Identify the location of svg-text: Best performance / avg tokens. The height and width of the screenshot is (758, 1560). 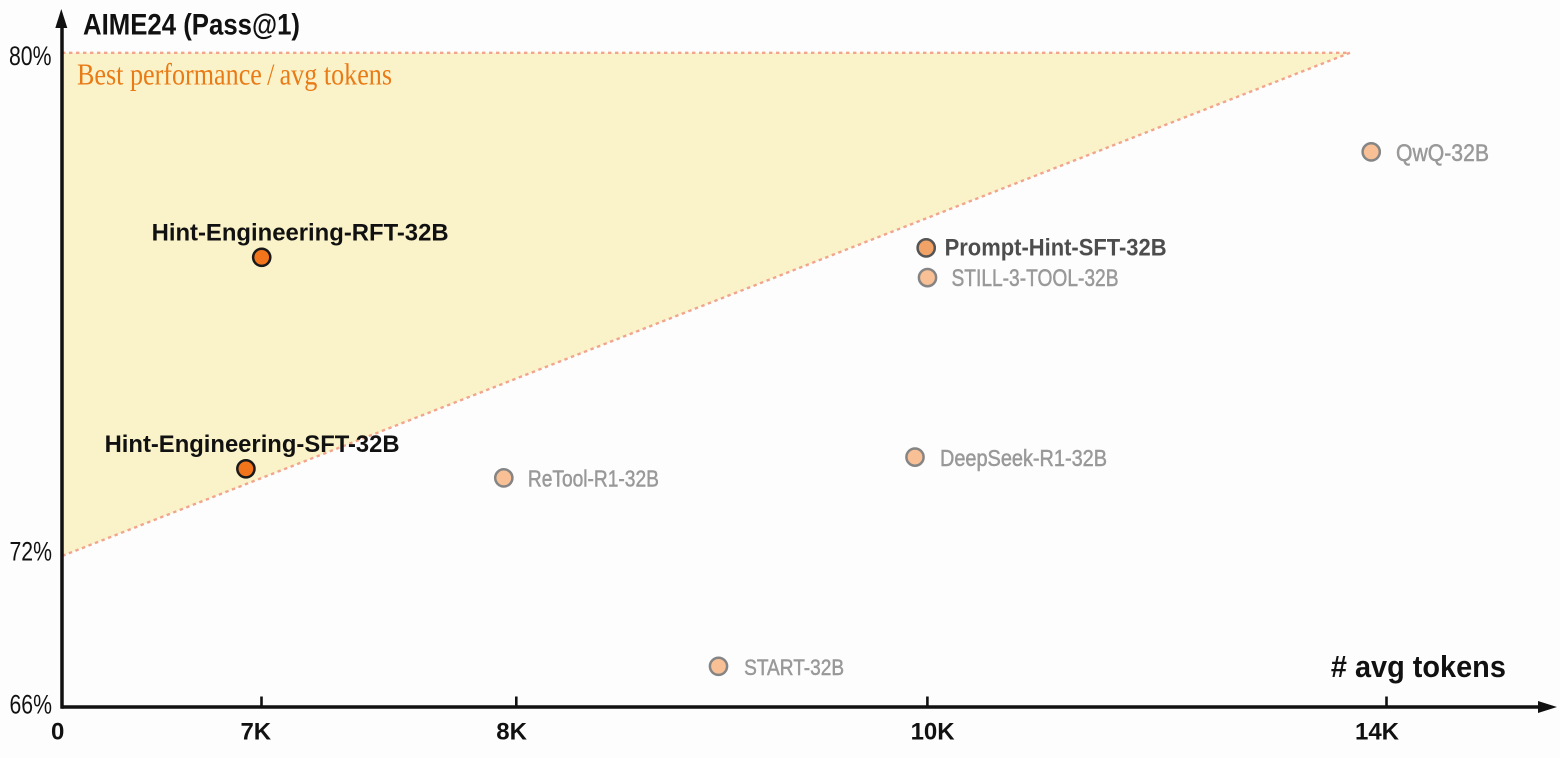
(234, 74).